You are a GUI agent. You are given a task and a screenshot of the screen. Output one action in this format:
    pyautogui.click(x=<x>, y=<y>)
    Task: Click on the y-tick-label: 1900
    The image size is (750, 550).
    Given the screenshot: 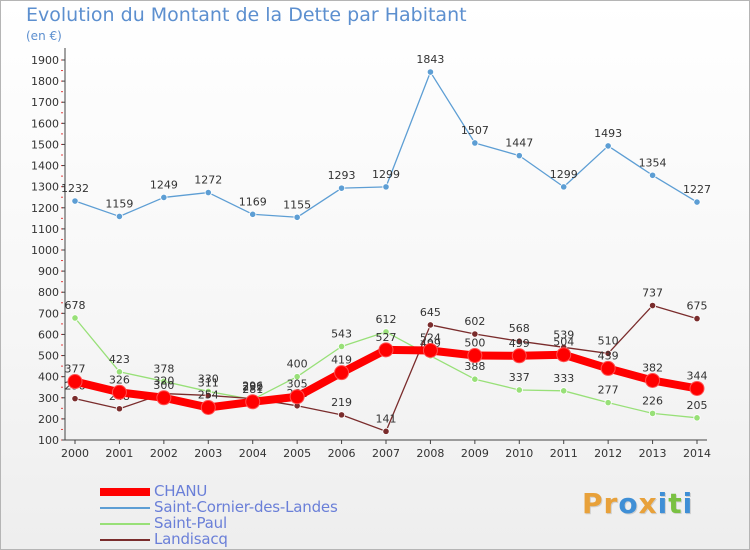 What is the action you would take?
    pyautogui.click(x=45, y=60)
    